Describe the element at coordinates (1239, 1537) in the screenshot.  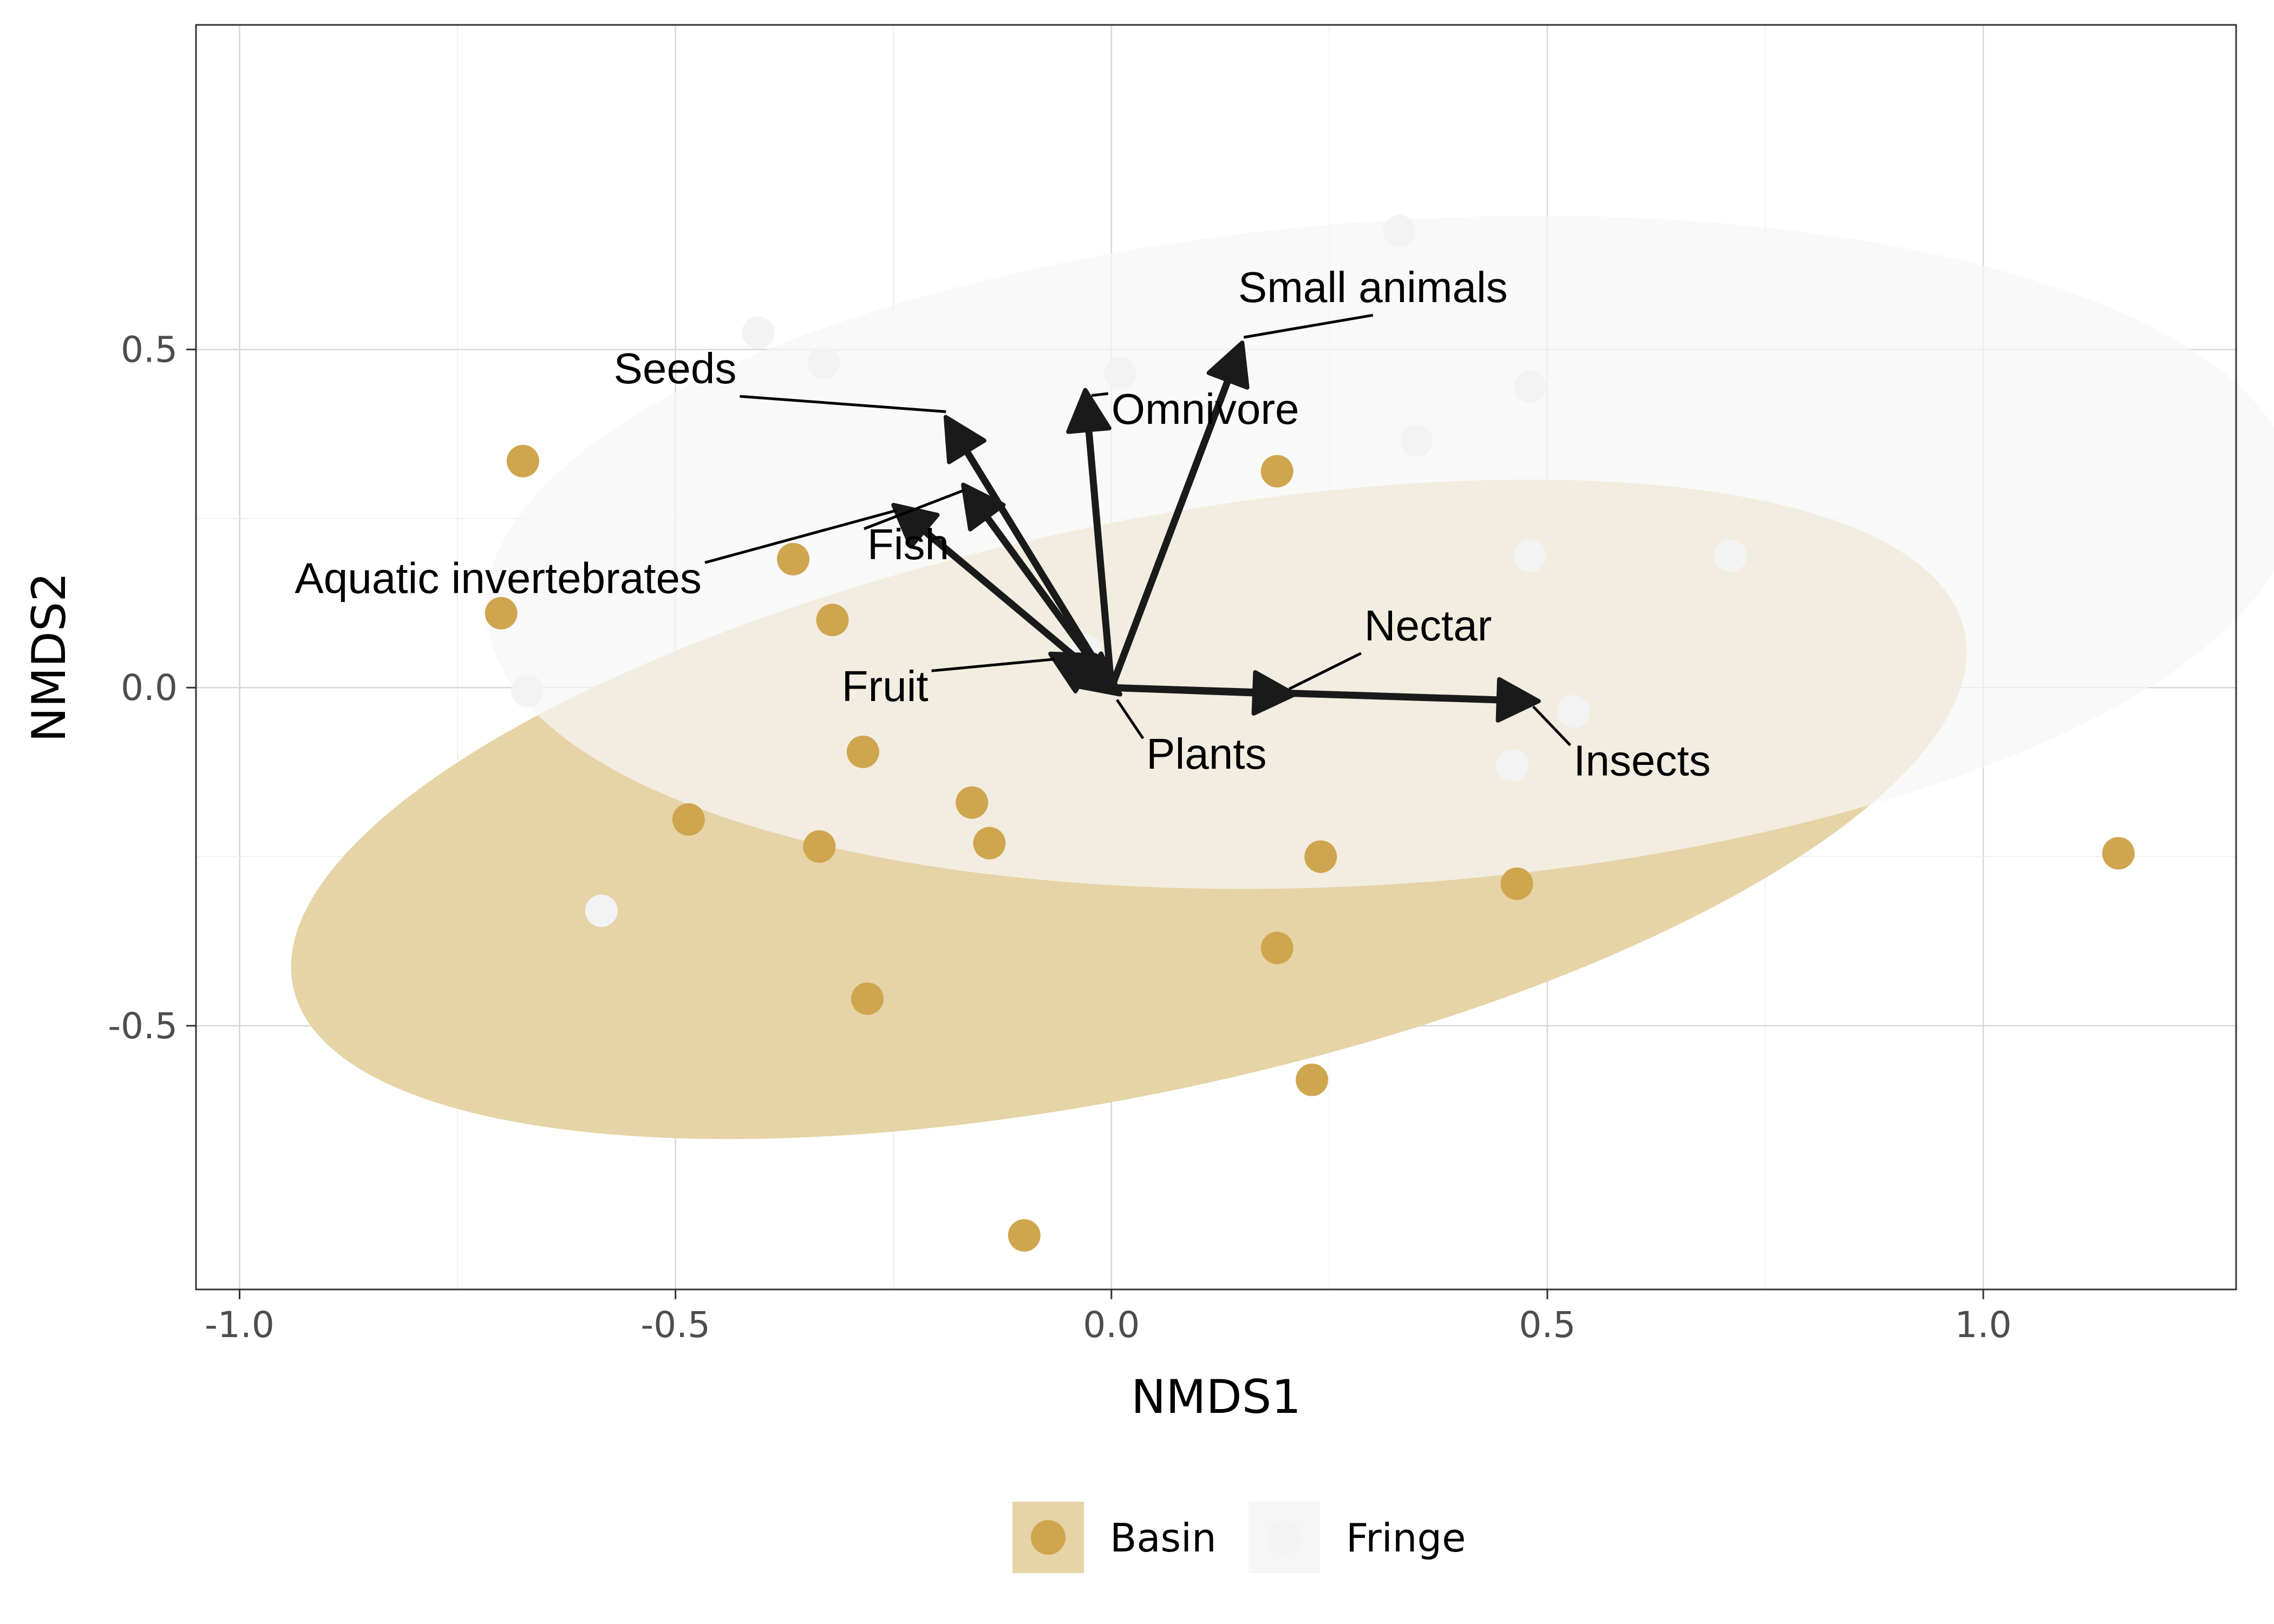
I see `legend: Basin Fringe` at that location.